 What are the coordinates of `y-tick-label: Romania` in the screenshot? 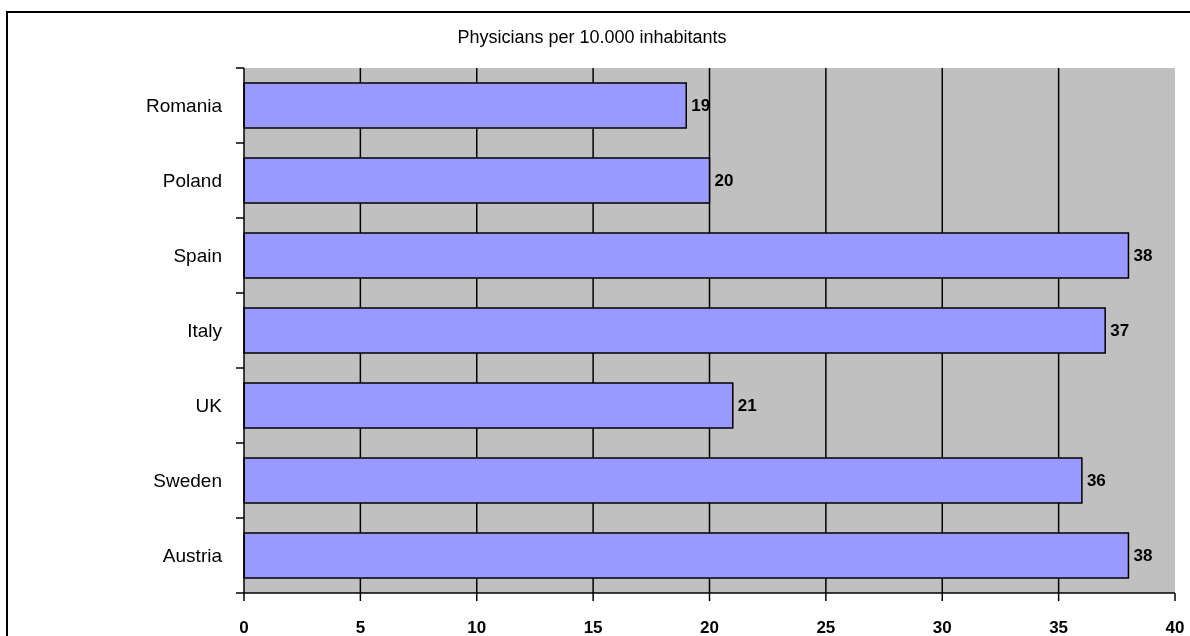 It's located at (184, 106).